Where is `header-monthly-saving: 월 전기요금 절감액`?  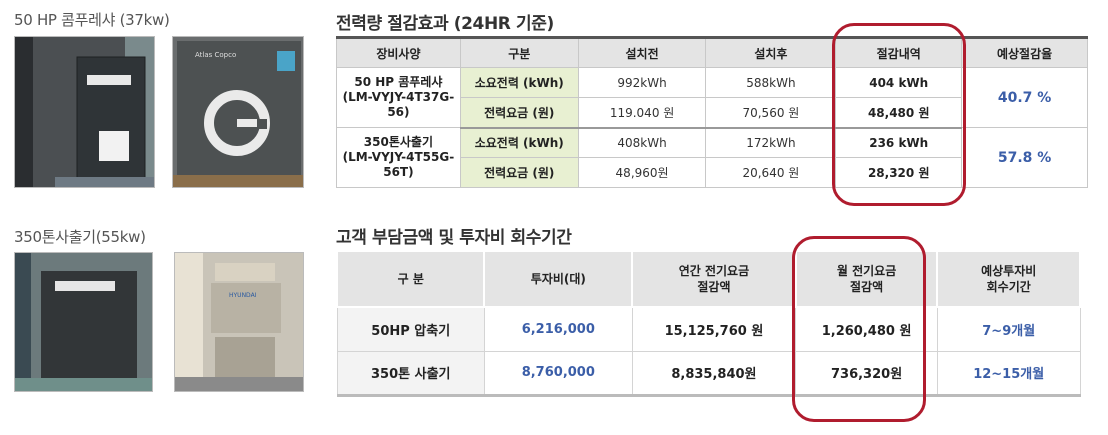 header-monthly-saving: 월 전기요금 절감액 is located at coordinates (866, 279).